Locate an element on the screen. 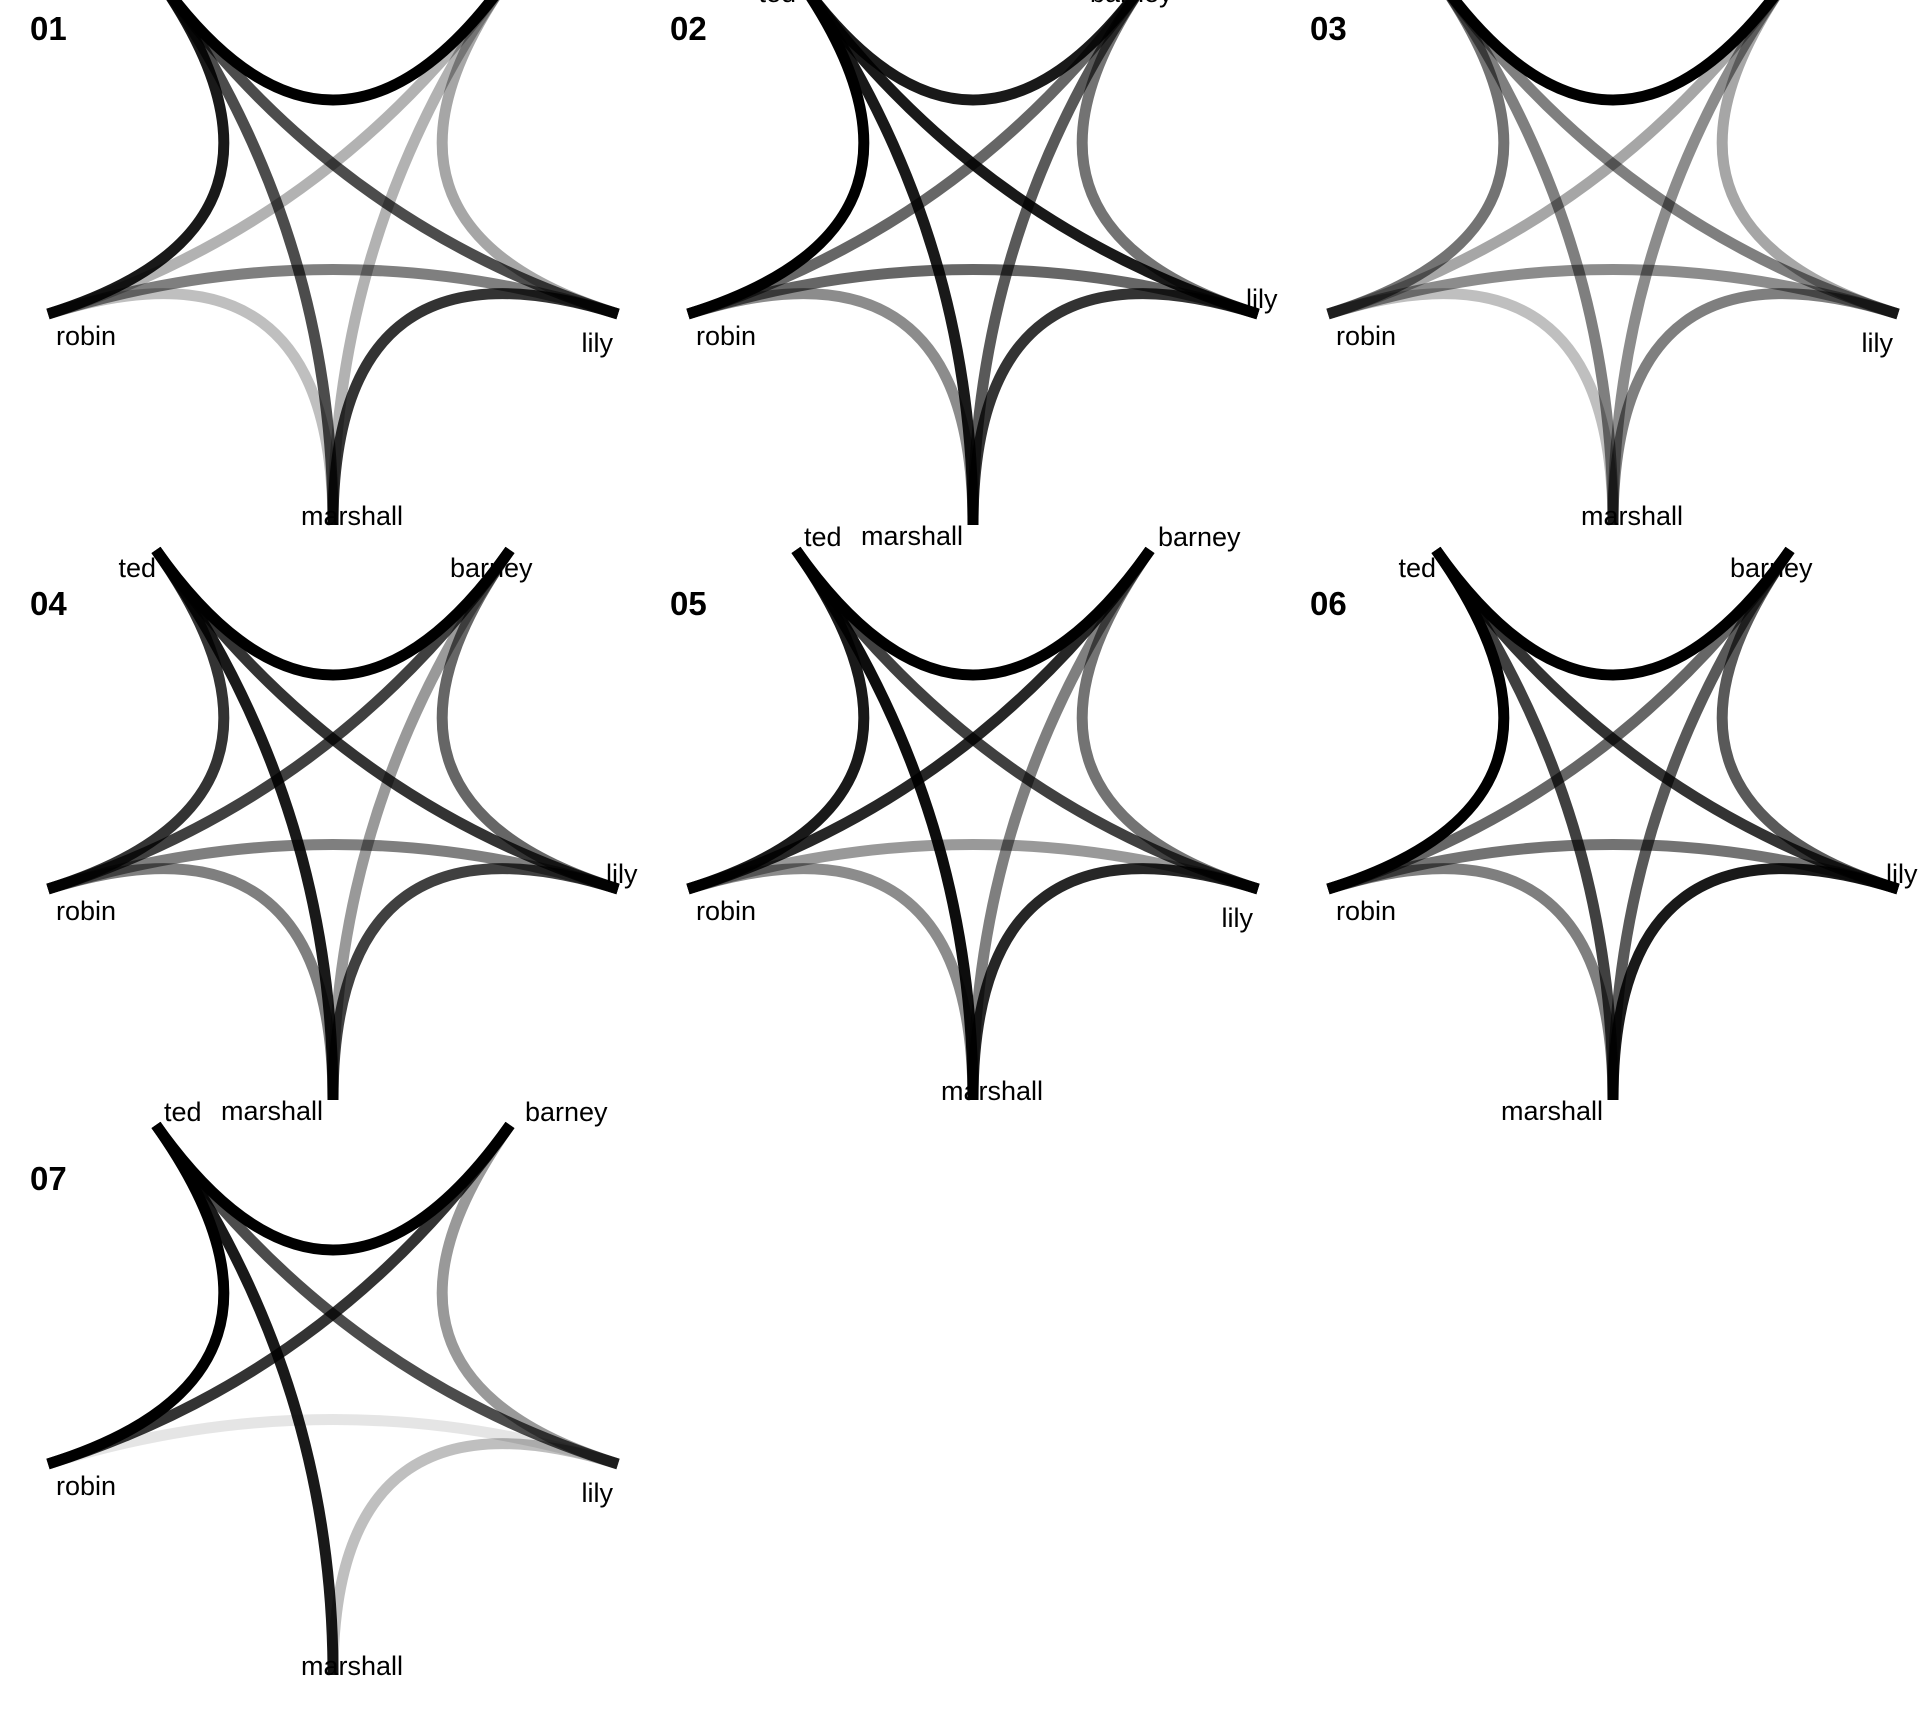 The width and height of the screenshot is (1920, 1728). panel-label: 07 is located at coordinates (48, 1178).